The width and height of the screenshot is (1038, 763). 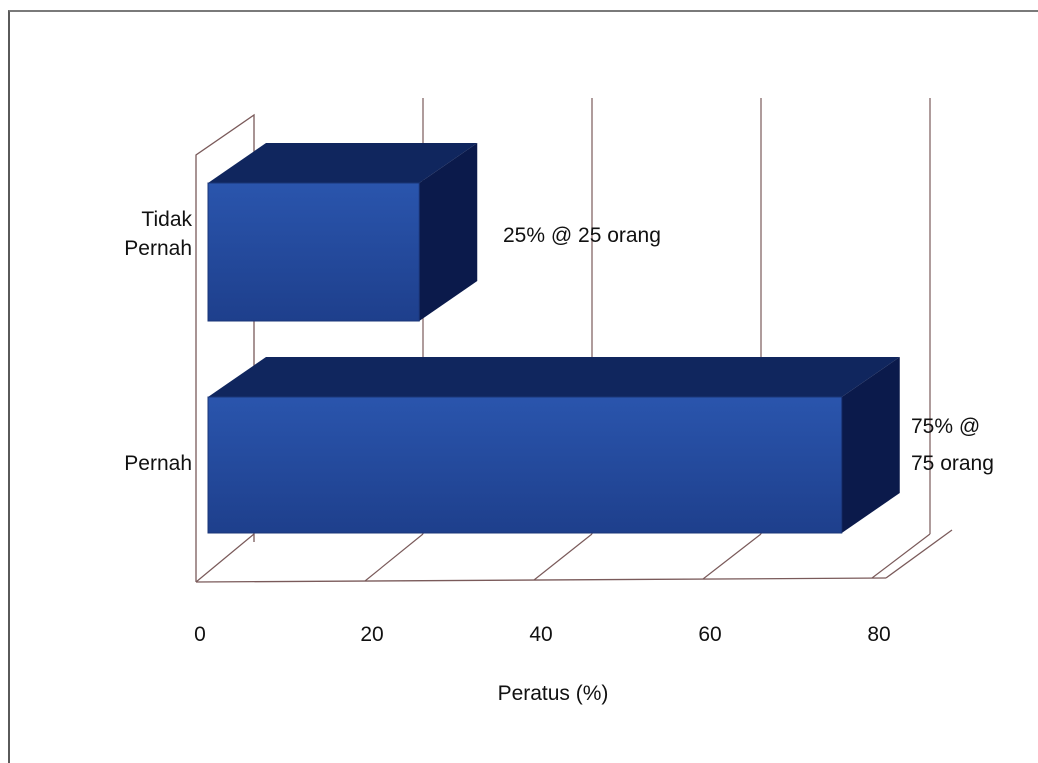 I want to click on left-wall, so click(x=225, y=347).